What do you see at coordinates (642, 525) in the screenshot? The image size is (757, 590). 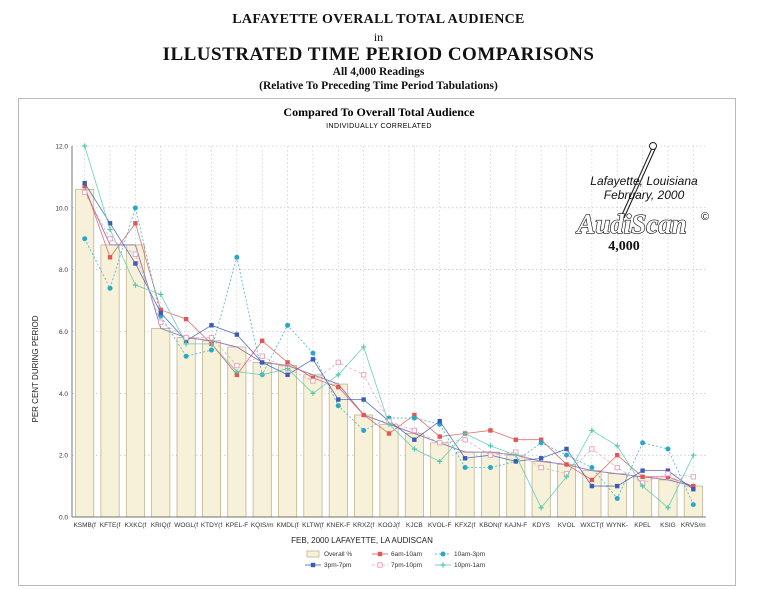 I see `x-tick-label: KPEL` at bounding box center [642, 525].